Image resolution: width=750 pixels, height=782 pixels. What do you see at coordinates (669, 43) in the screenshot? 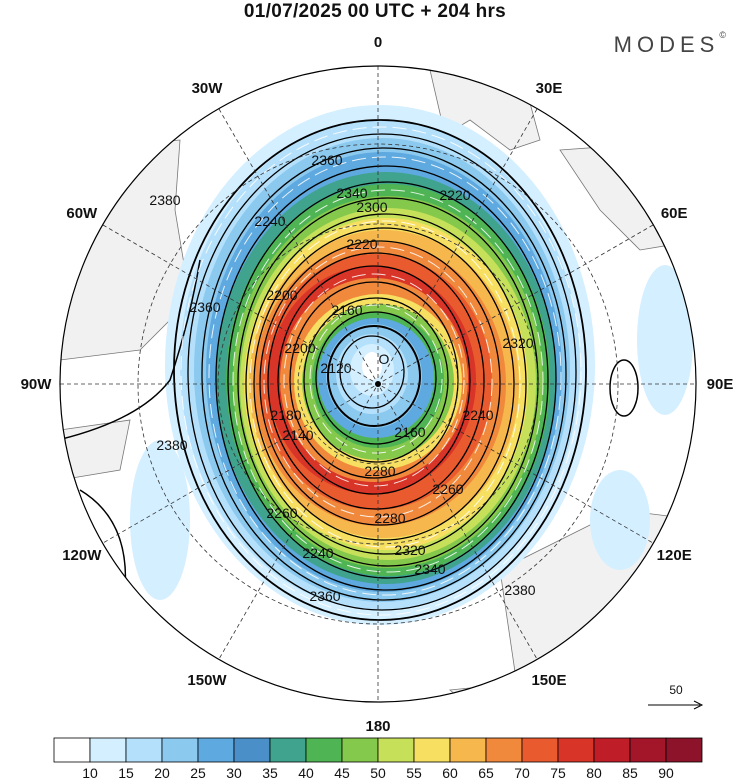
I see `brand-logo: MODES©` at bounding box center [669, 43].